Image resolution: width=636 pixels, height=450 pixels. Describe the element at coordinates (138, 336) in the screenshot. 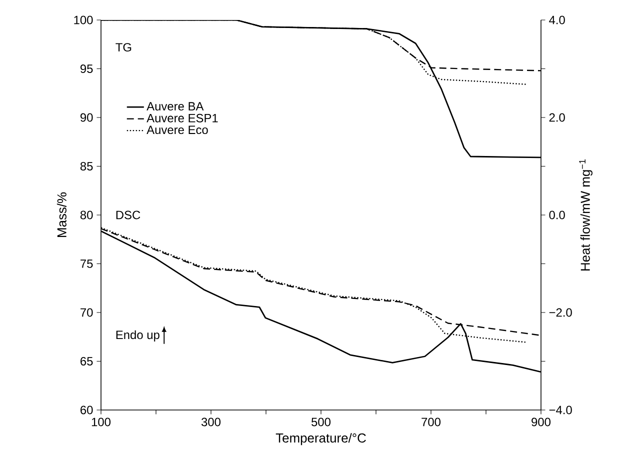

I see `annotation: Endo up` at that location.